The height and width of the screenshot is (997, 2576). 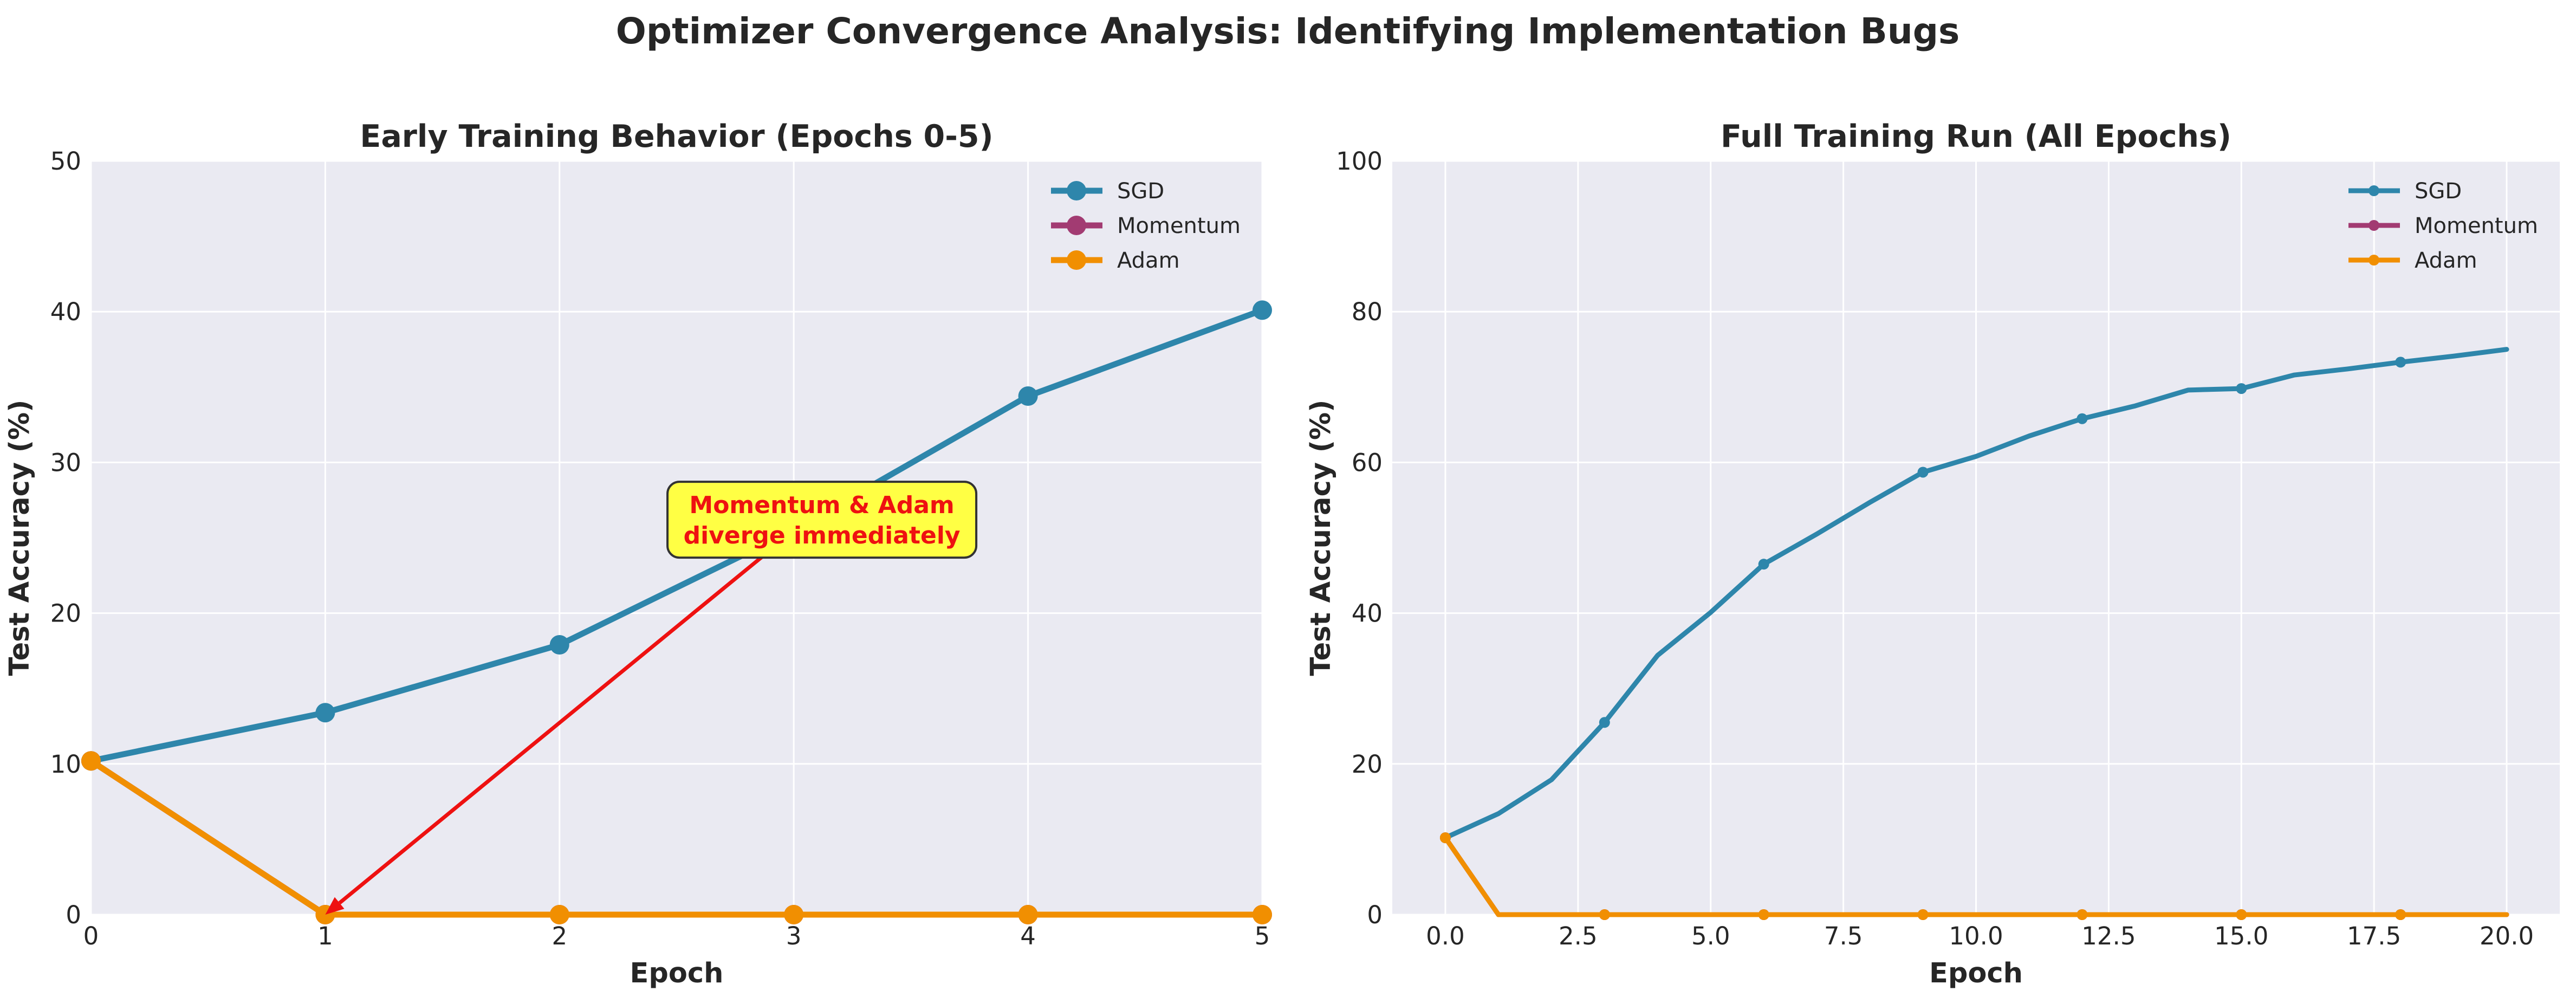 What do you see at coordinates (65, 462) in the screenshot?
I see `y-tick-label: 30` at bounding box center [65, 462].